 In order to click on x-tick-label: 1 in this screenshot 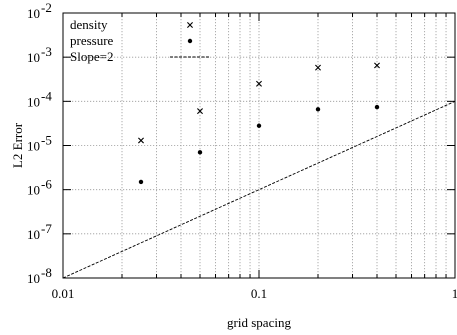, I will do `click(454, 293)`.